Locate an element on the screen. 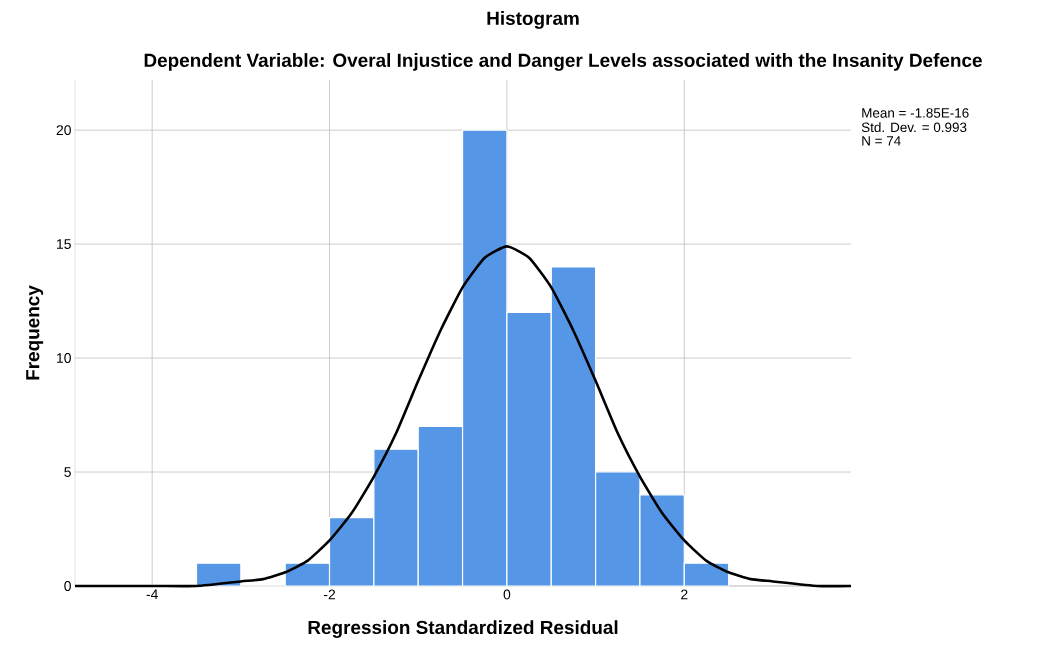 This screenshot has height=655, width=1045. y-axis-title: Frequency is located at coordinates (35, 332).